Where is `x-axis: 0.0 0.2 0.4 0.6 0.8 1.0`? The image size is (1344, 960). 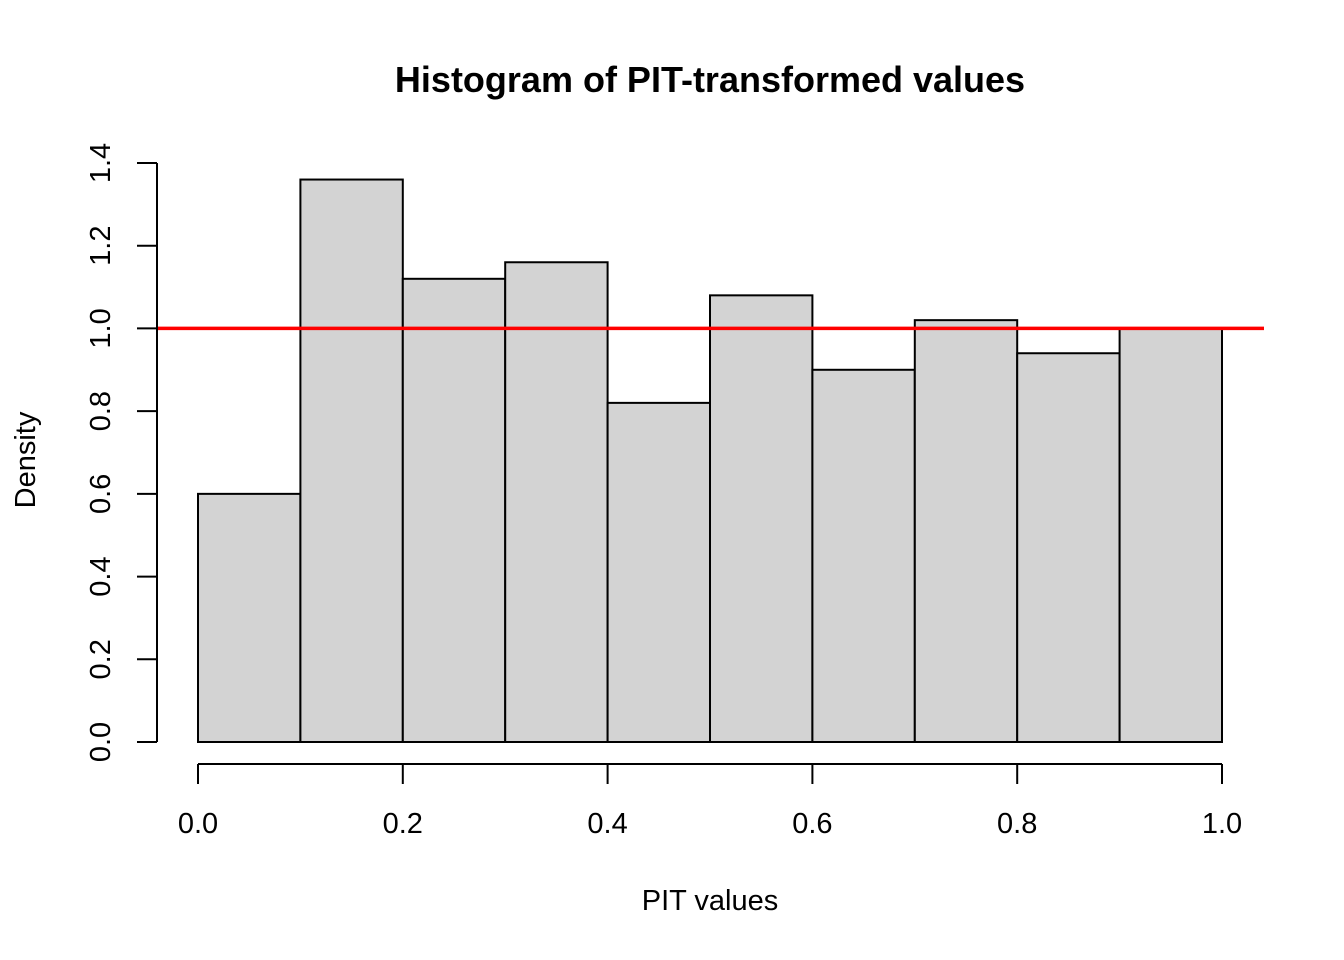 x-axis: 0.0 0.2 0.4 0.6 0.8 1.0 is located at coordinates (710, 801).